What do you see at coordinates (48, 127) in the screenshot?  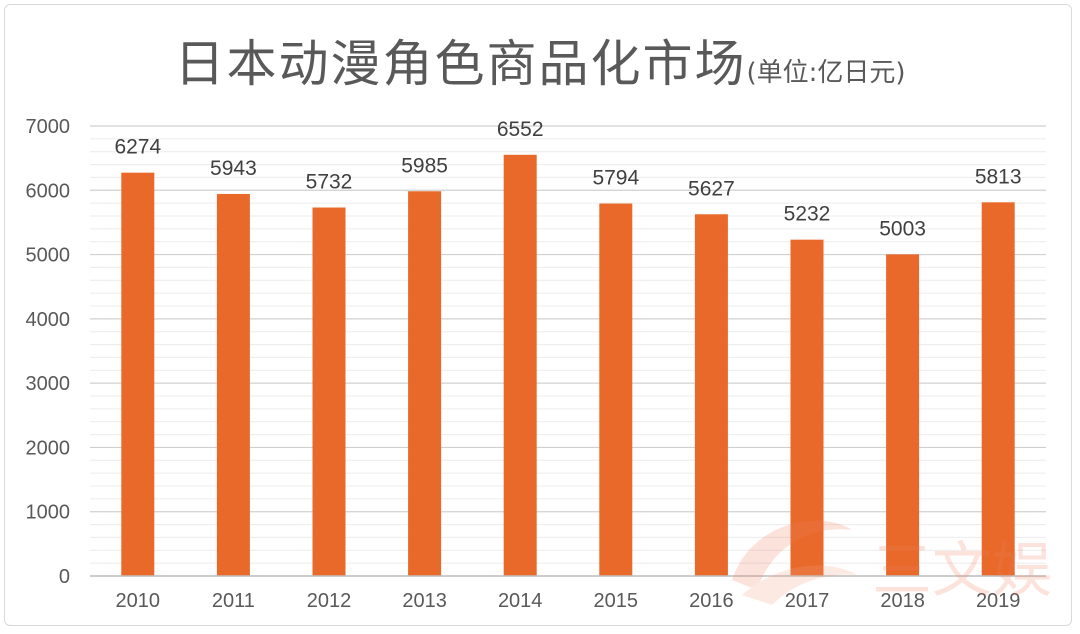 I see `y-tick-label: 7000` at bounding box center [48, 127].